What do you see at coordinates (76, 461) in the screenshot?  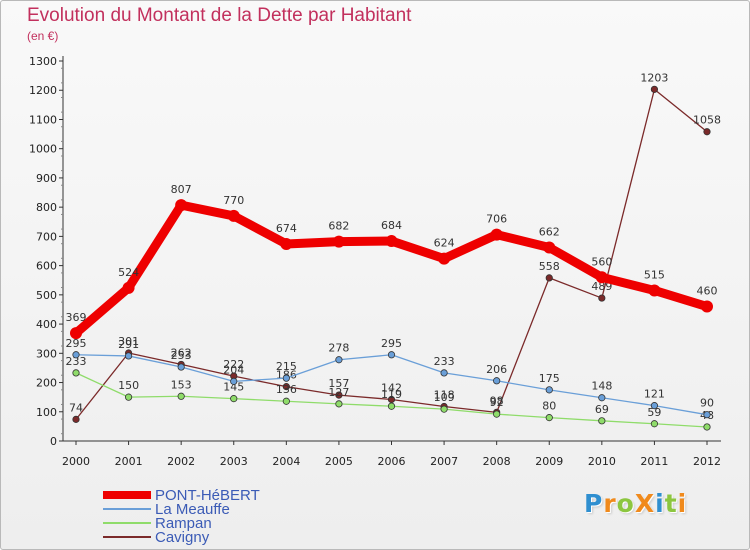 I see `x-tick-label: 2000` at bounding box center [76, 461].